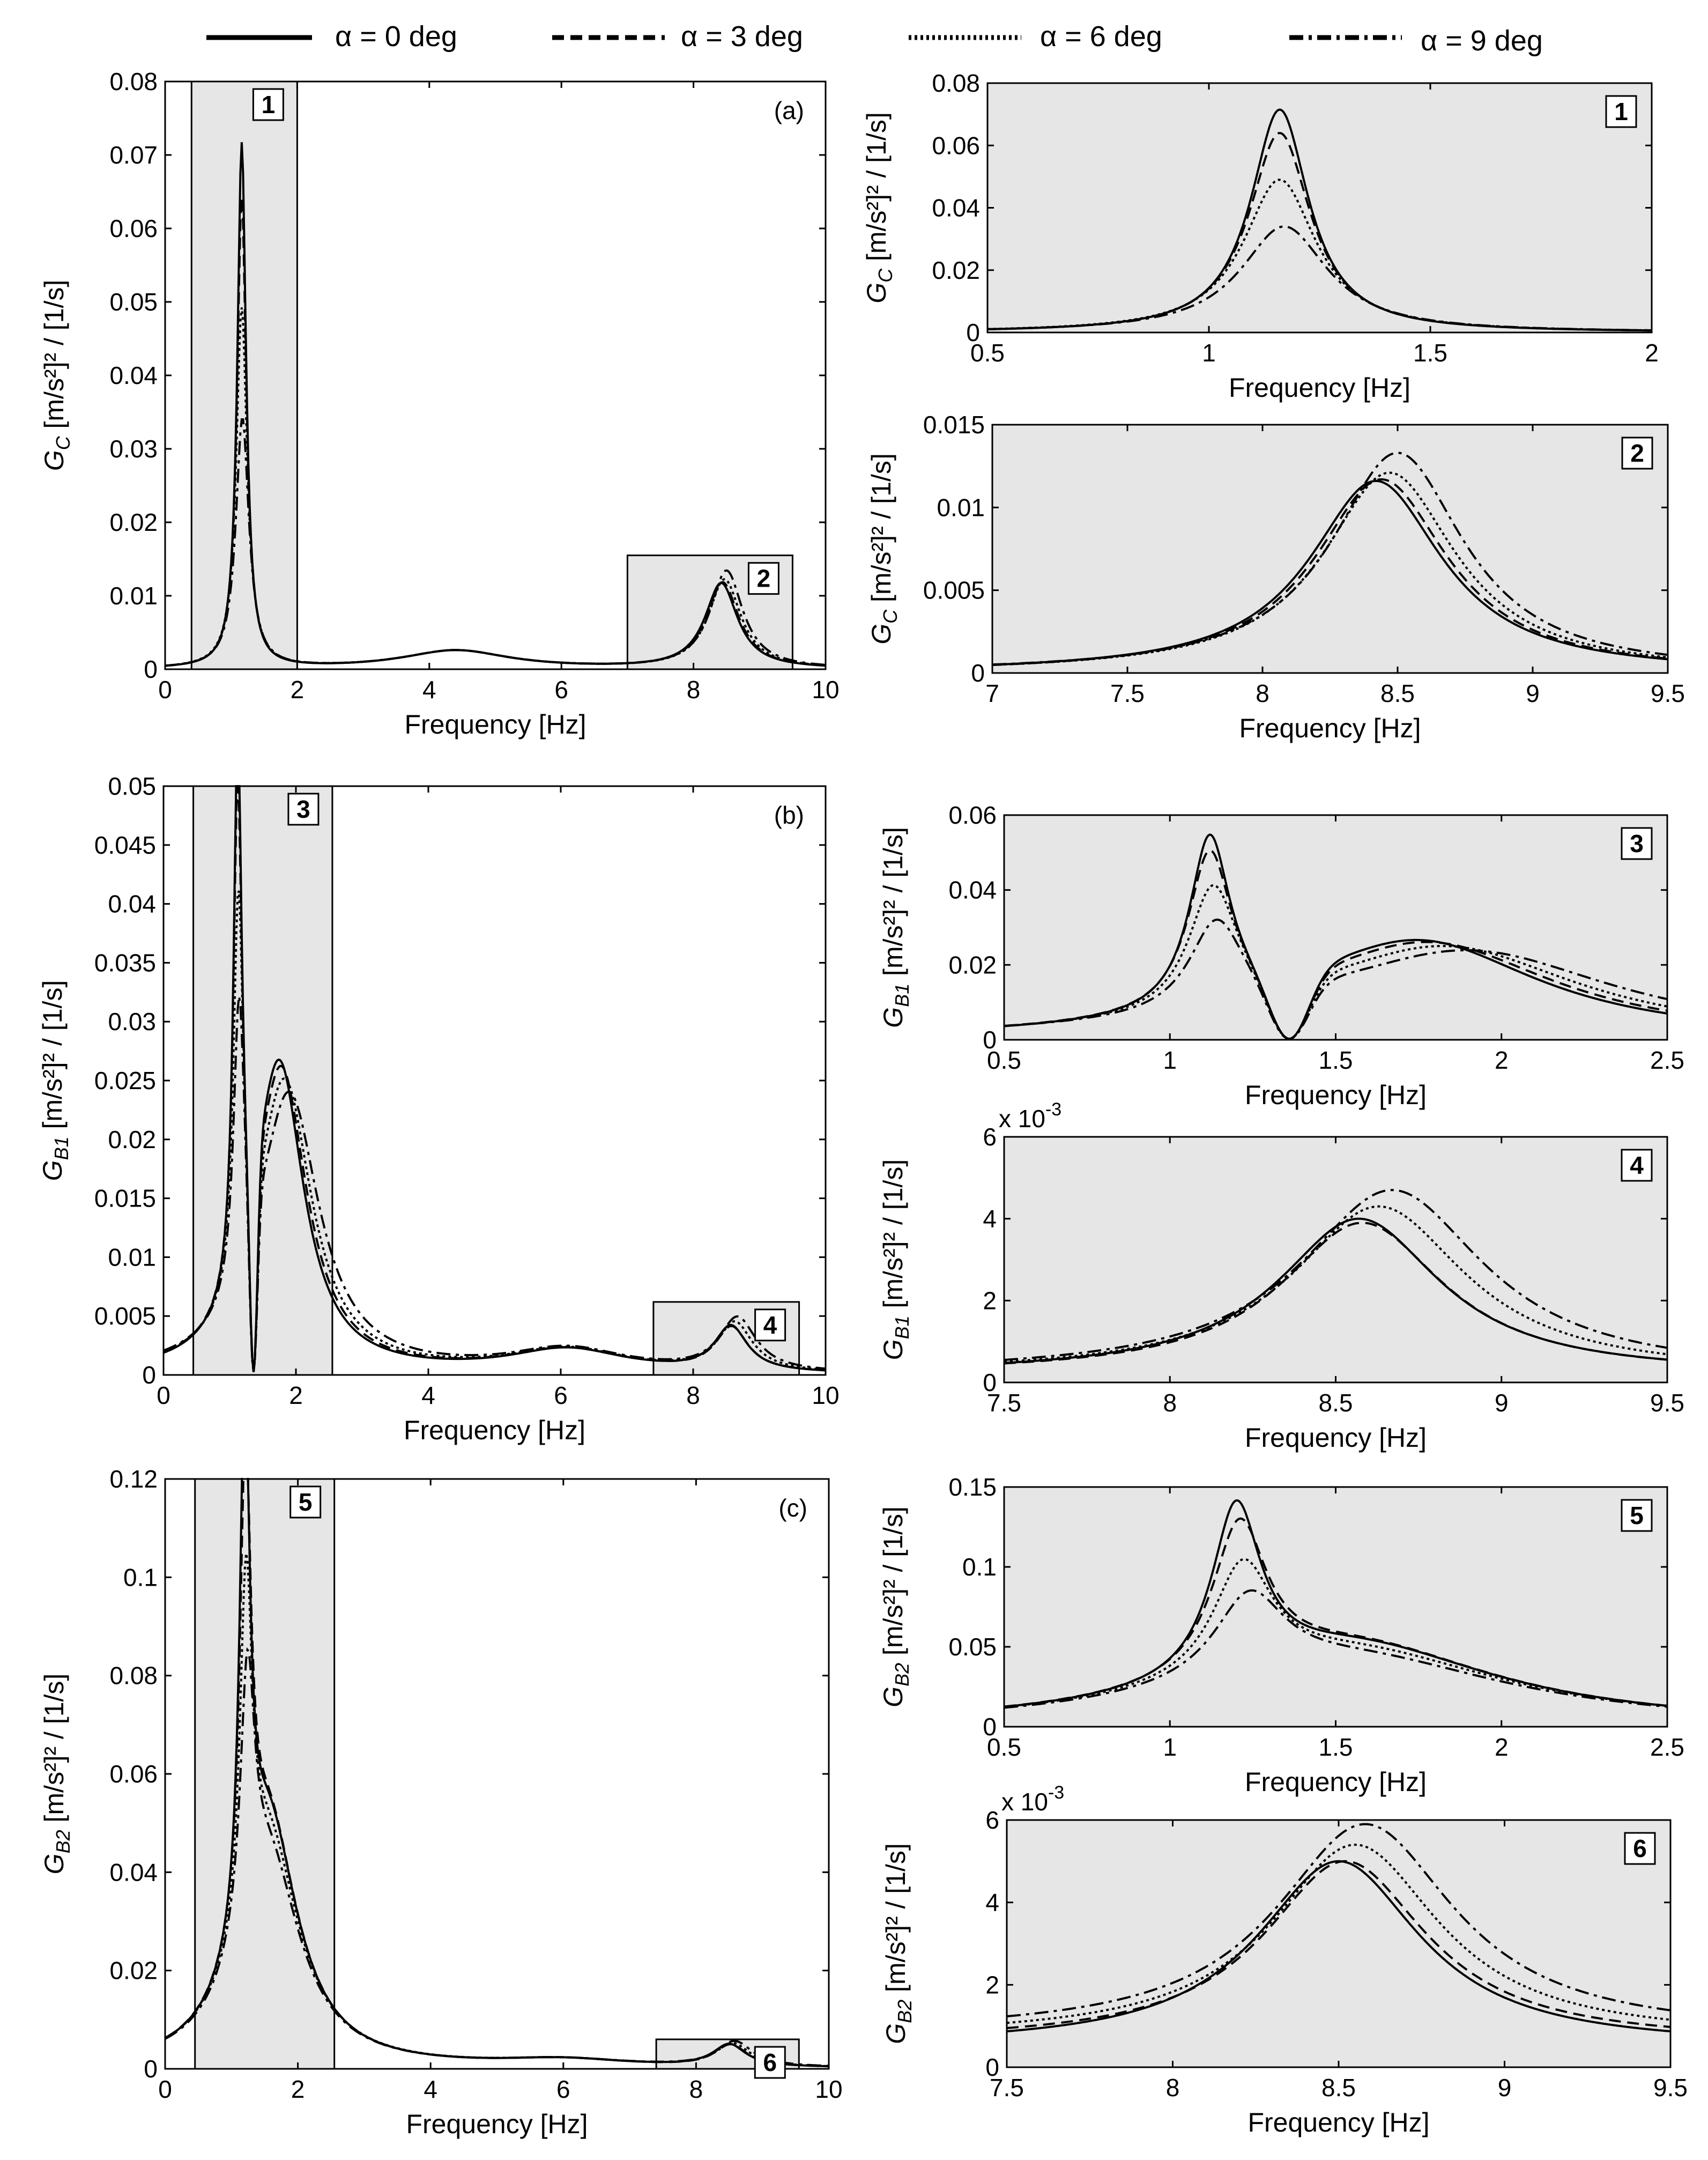 This screenshot has height=2160, width=1708. What do you see at coordinates (55, 1080) in the screenshot?
I see `y-axis-label: GB1 [m/s²]² / [1/s]` at bounding box center [55, 1080].